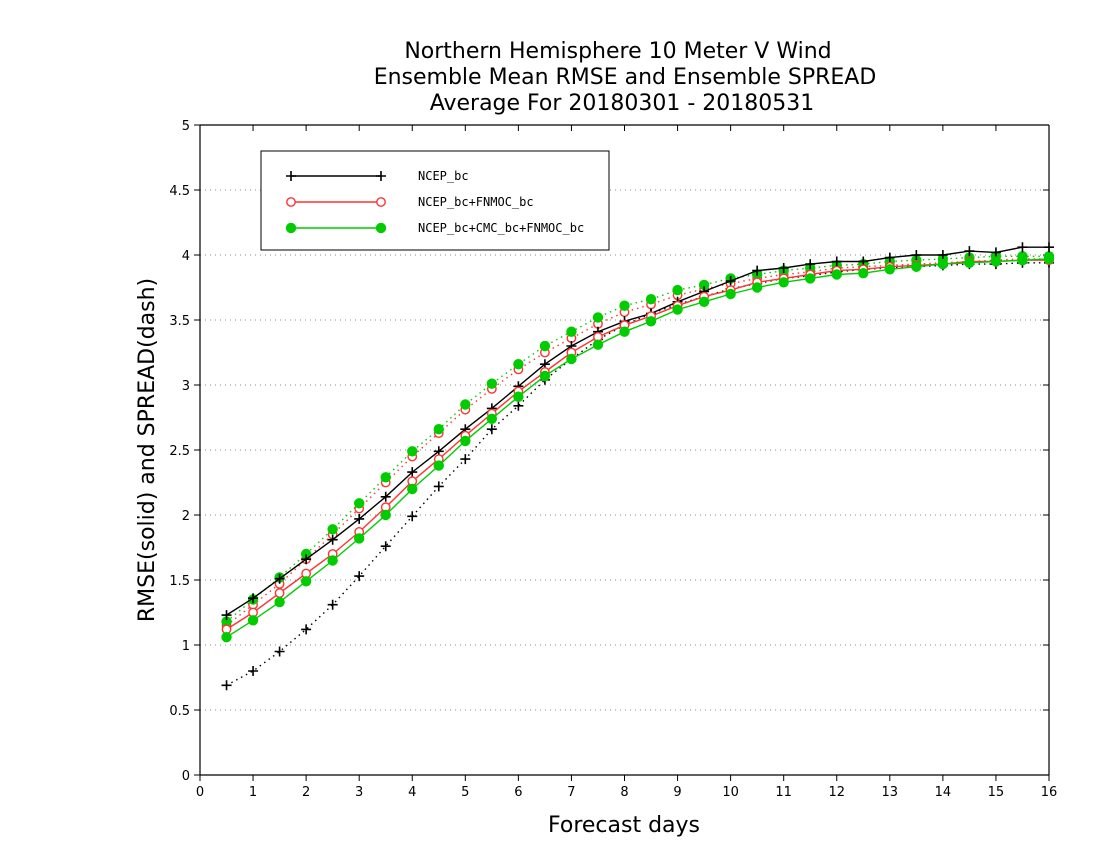  I want to click on legend-label: NCEP_bc+CMC_bc+FNMOC_bc, so click(501, 228).